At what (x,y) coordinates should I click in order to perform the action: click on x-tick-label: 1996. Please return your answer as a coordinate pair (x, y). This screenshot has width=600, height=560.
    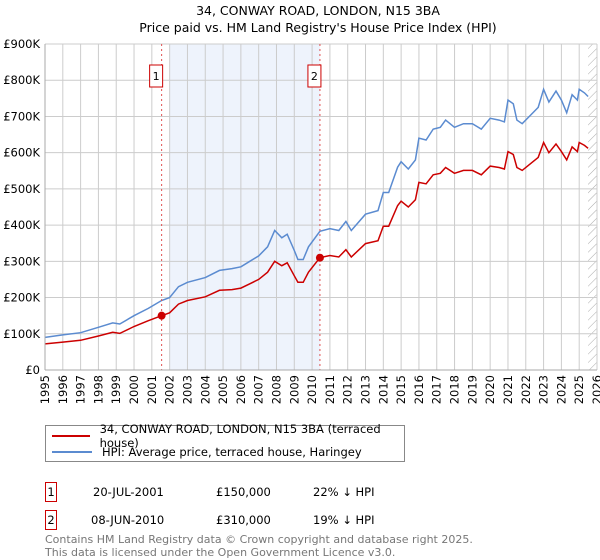
    Looking at the image, I should click on (63, 389).